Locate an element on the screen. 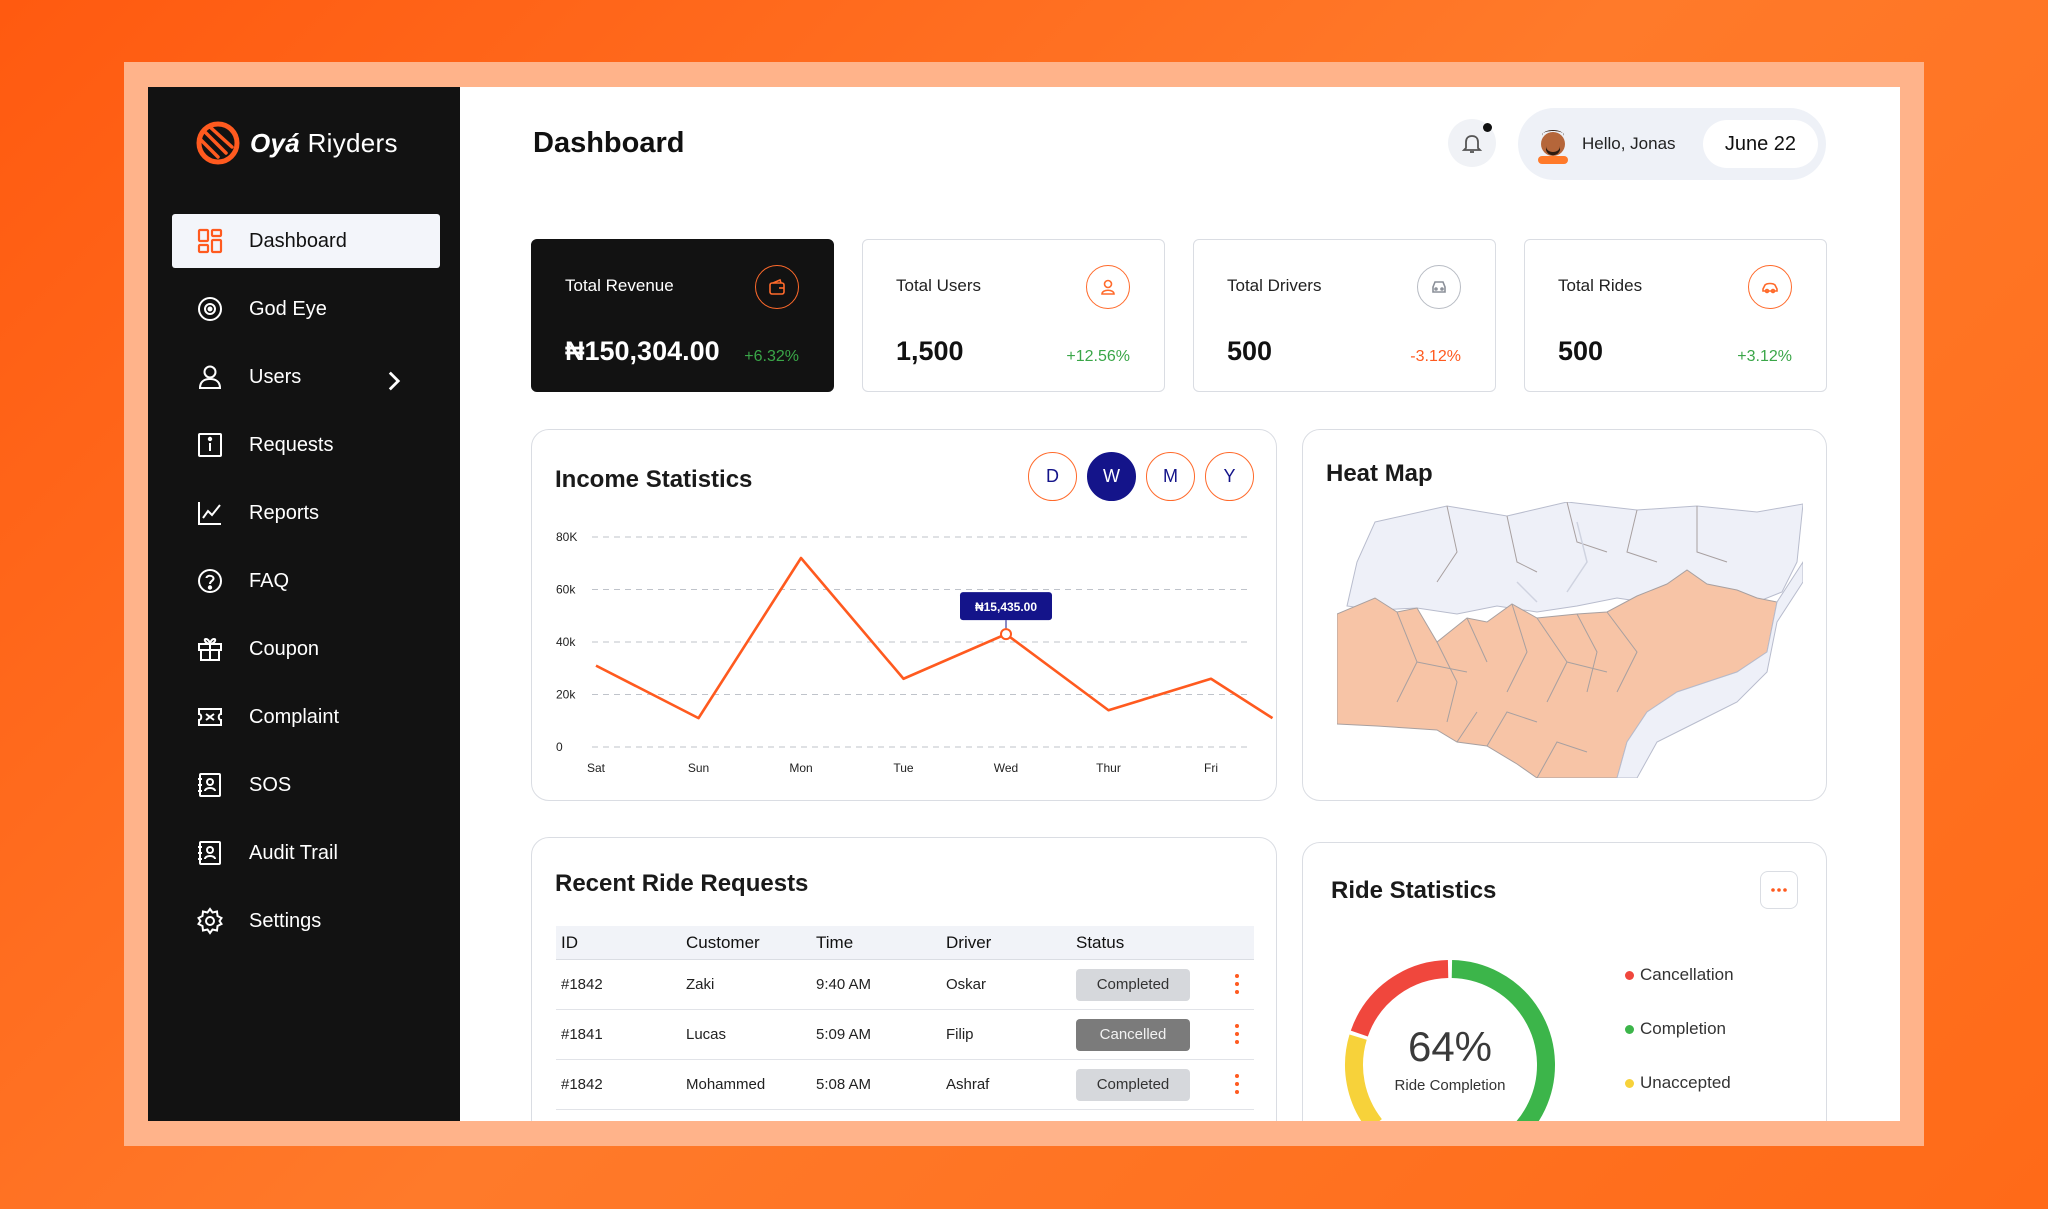 Image resolution: width=2048 pixels, height=1209 pixels. sidebar-nav: Dashboard God Eye Users Requests Reports is located at coordinates (306, 588).